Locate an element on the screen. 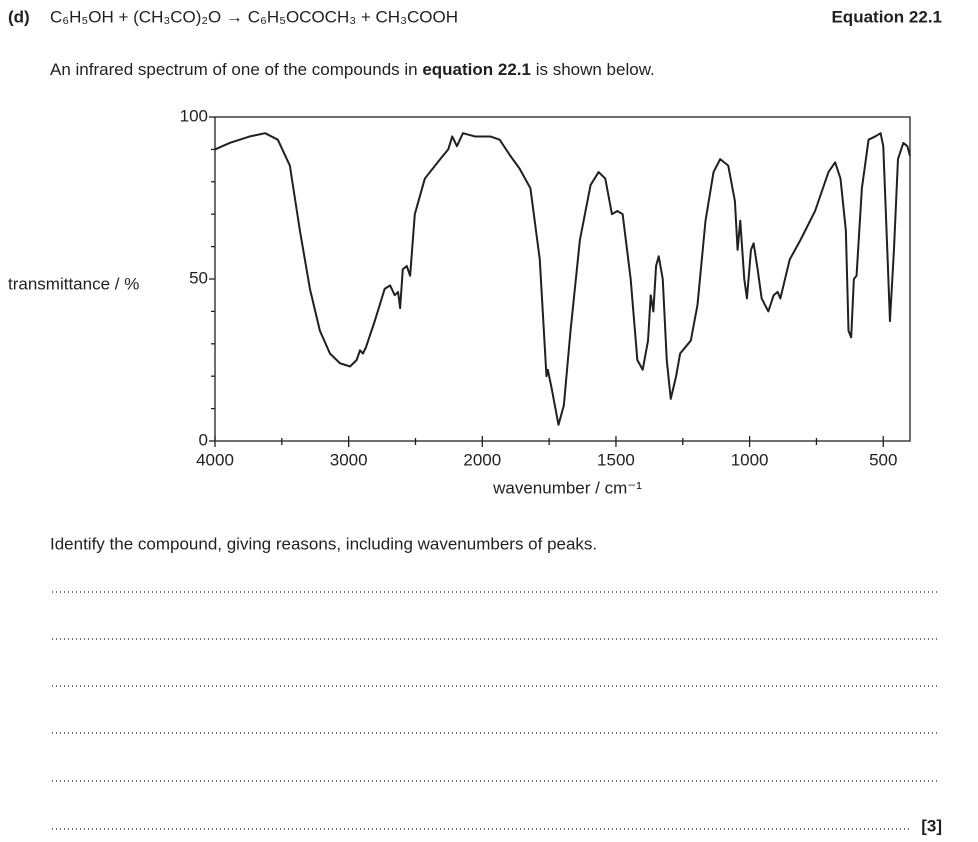 This screenshot has height=842, width=978. intro-text: is shown below. is located at coordinates (593, 69).